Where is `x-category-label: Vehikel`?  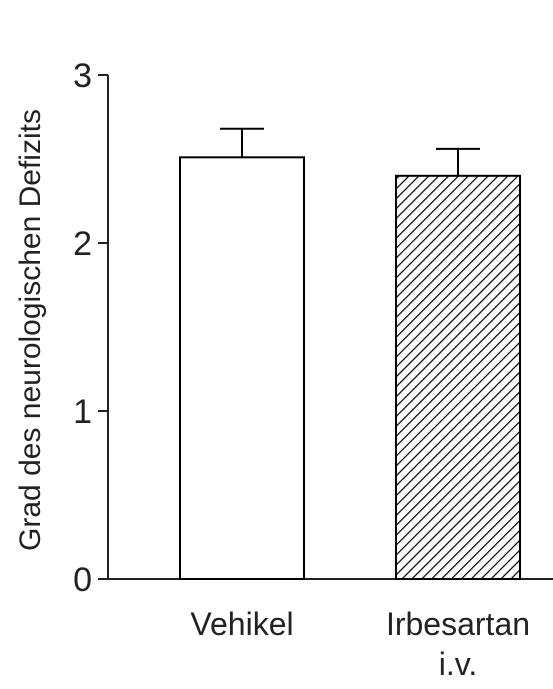 x-category-label: Vehikel is located at coordinates (241, 624).